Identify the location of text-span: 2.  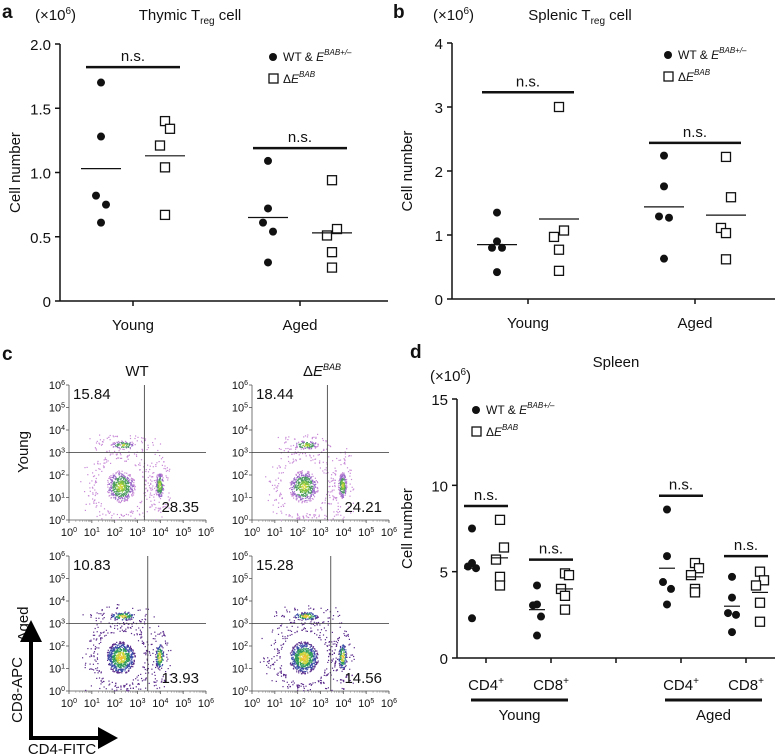
(63, 473).